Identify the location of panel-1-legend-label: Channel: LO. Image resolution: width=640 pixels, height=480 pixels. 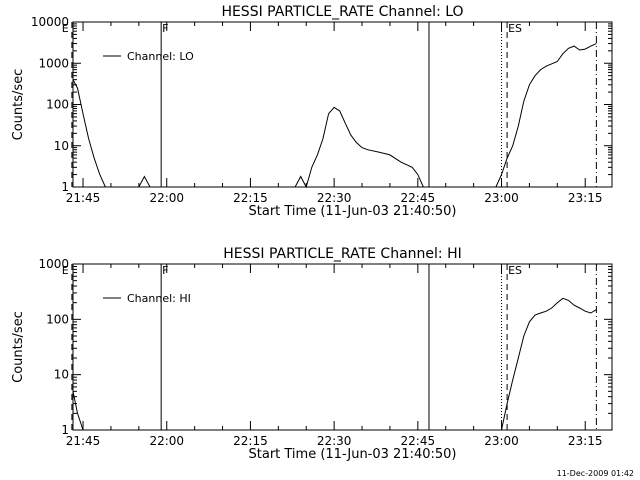
(160, 56).